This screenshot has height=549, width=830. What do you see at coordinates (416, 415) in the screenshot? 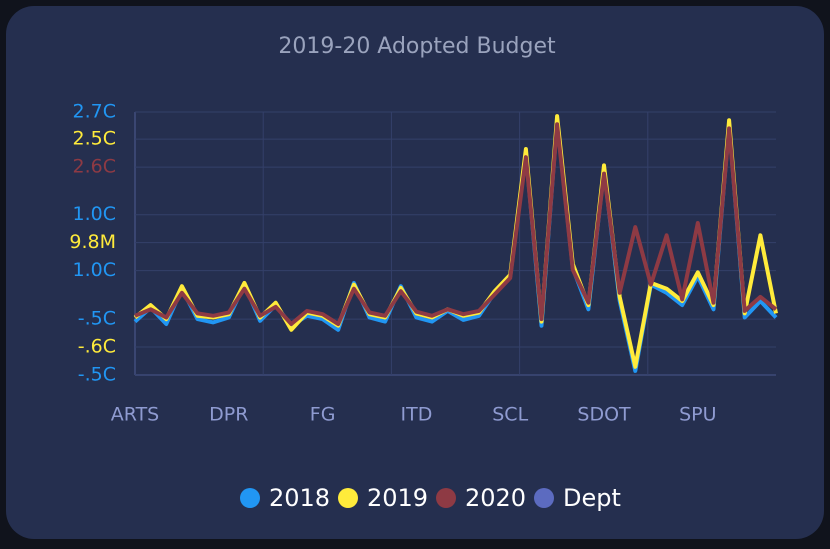
I see `x-tick-label: ITD` at bounding box center [416, 415].